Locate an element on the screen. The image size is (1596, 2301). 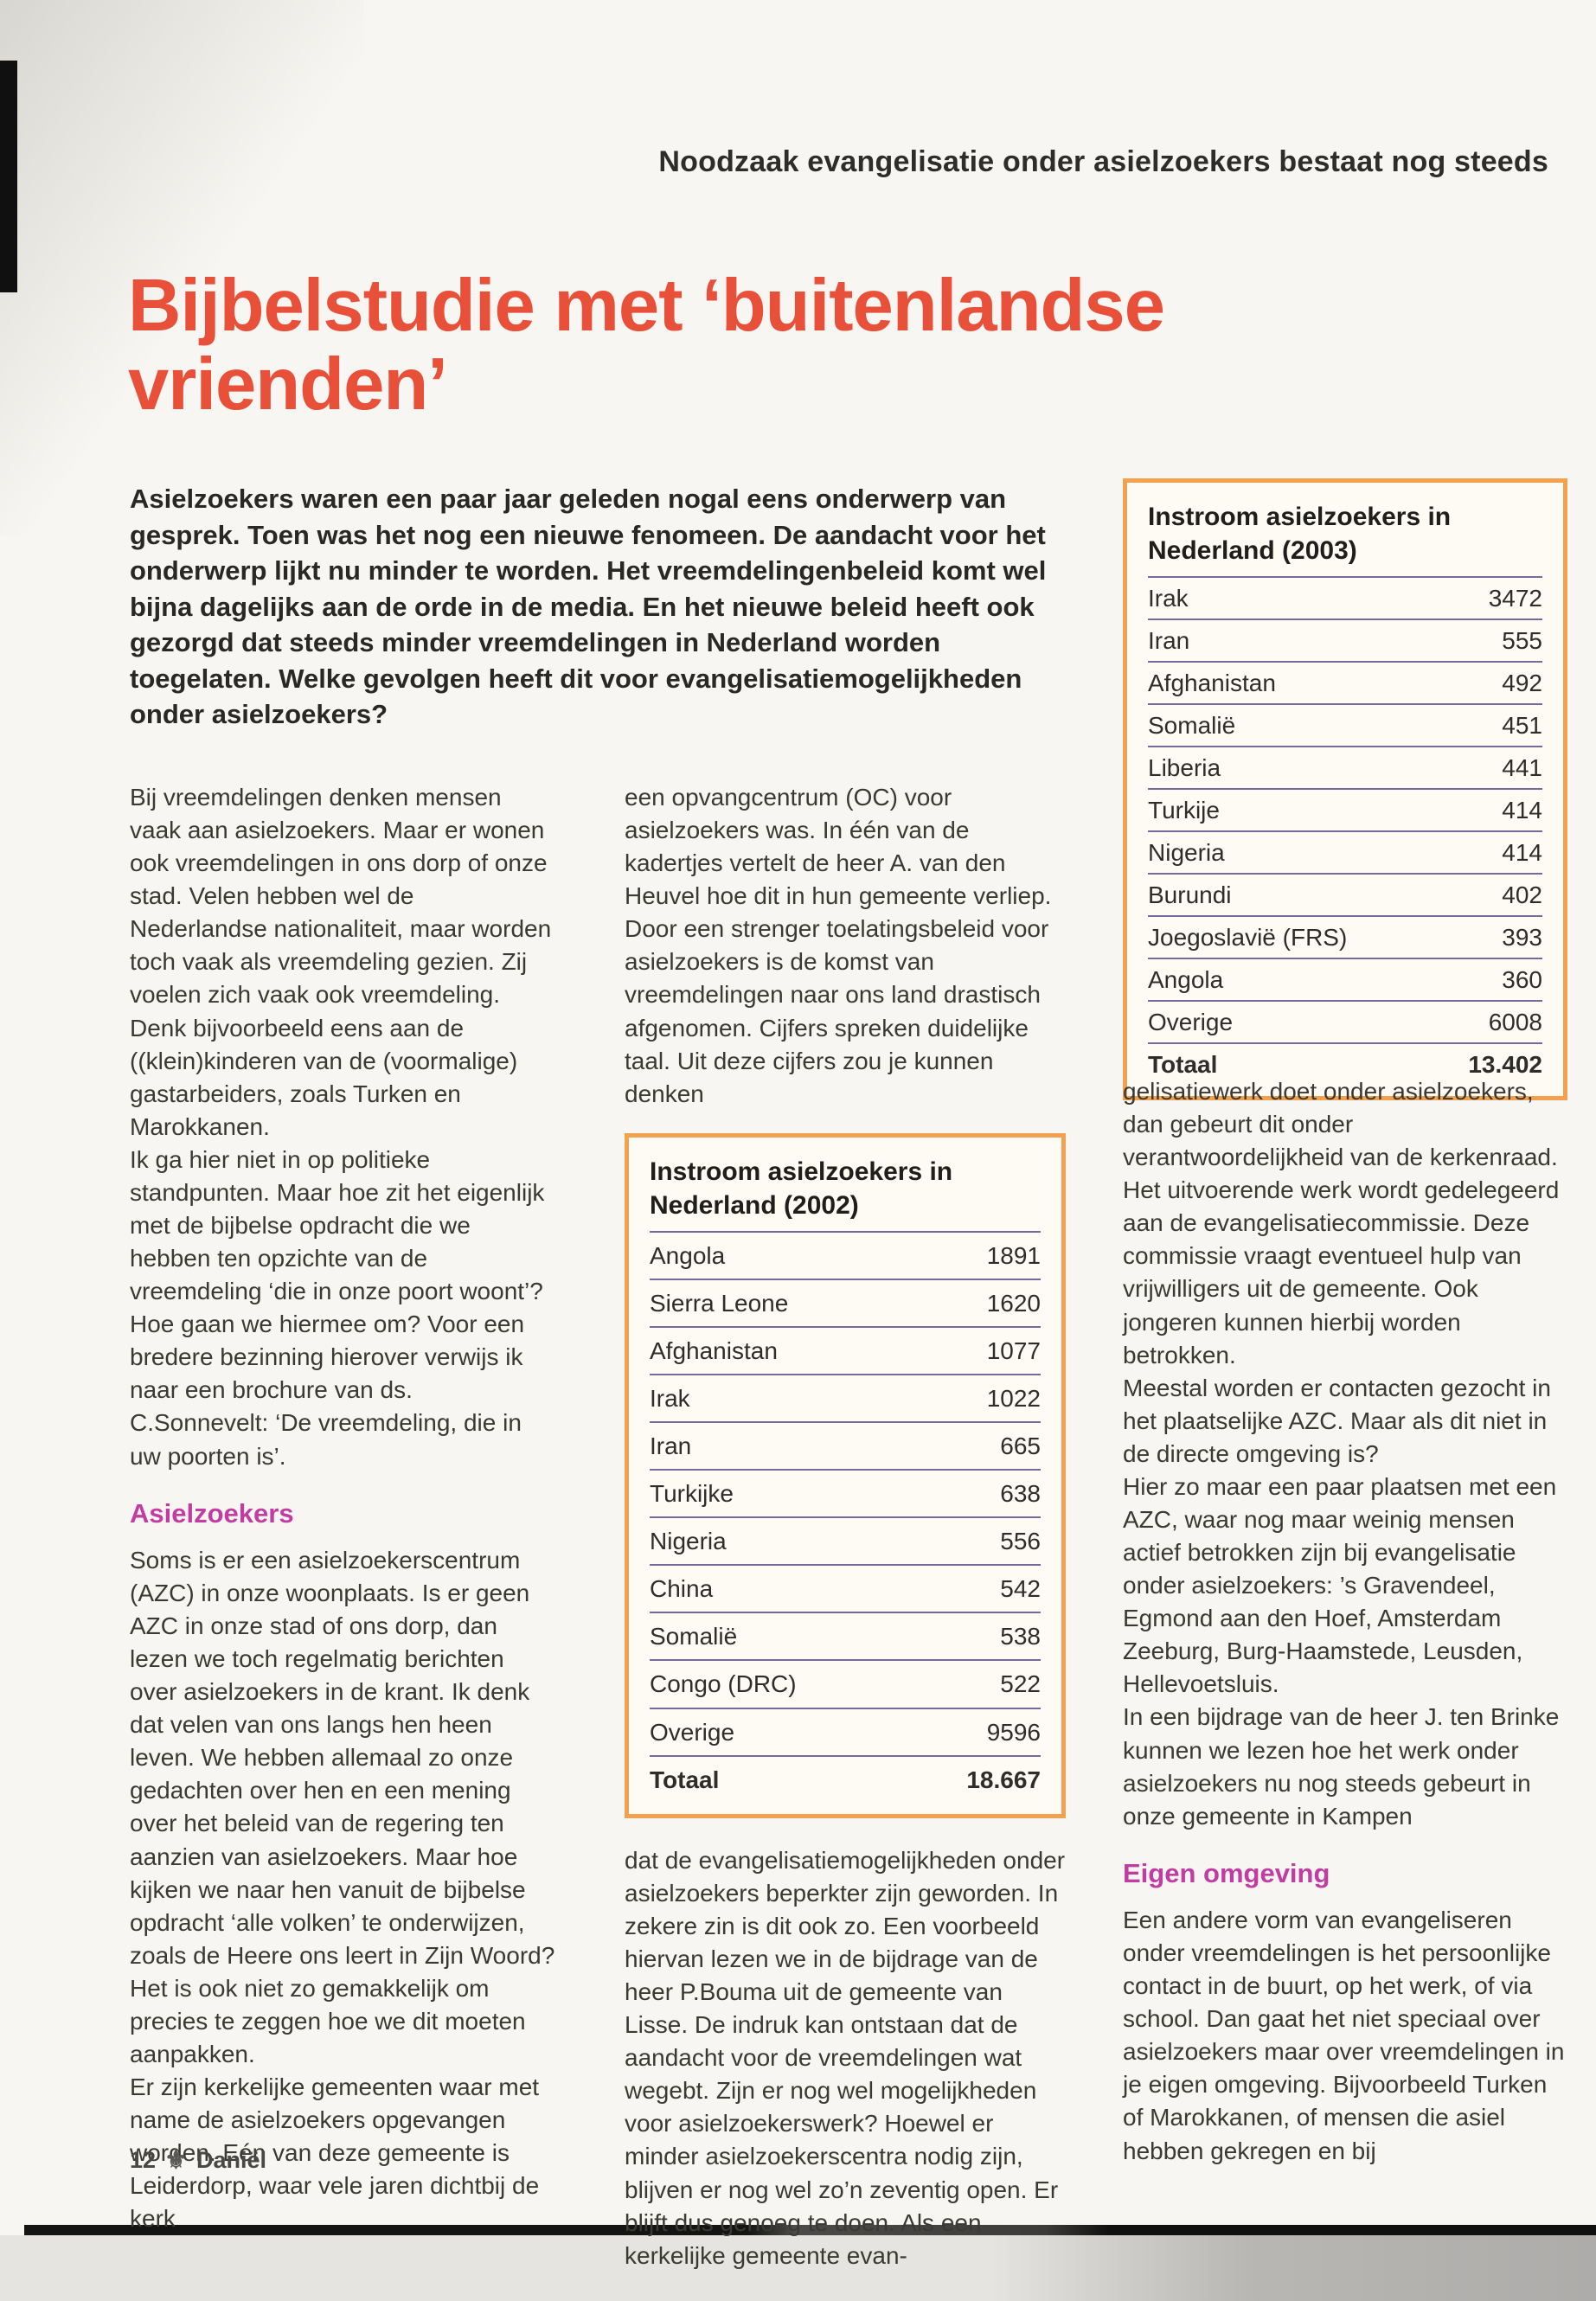
table-row: Totaal 18.667 is located at coordinates (845, 1781).